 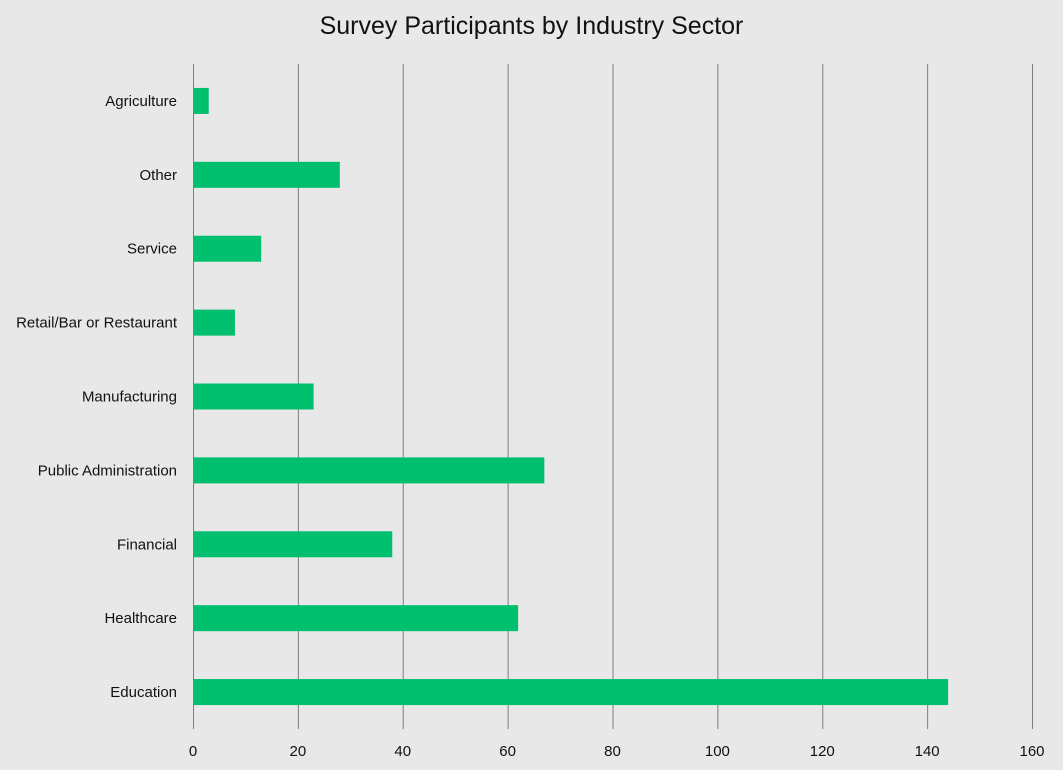 What do you see at coordinates (140, 618) in the screenshot?
I see `category-label: Healthcare` at bounding box center [140, 618].